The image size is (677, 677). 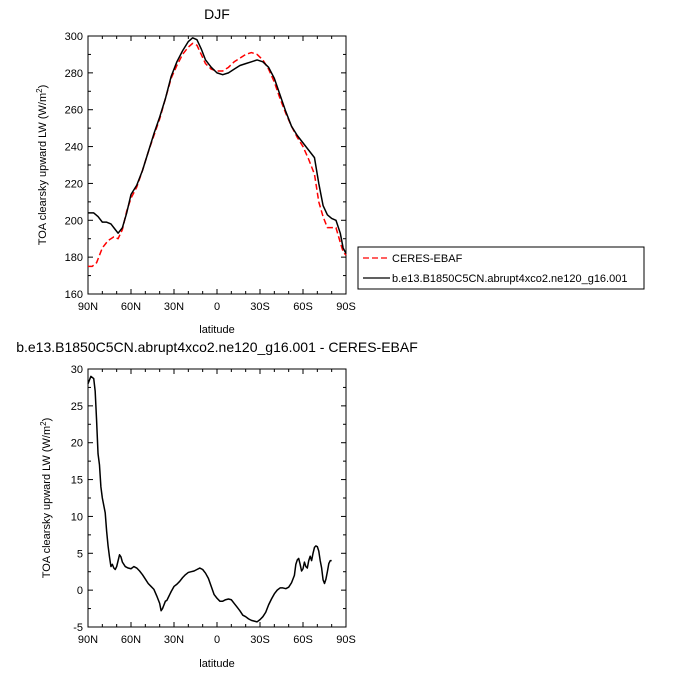 I want to click on y-tick-label: 300, so click(x=74, y=37).